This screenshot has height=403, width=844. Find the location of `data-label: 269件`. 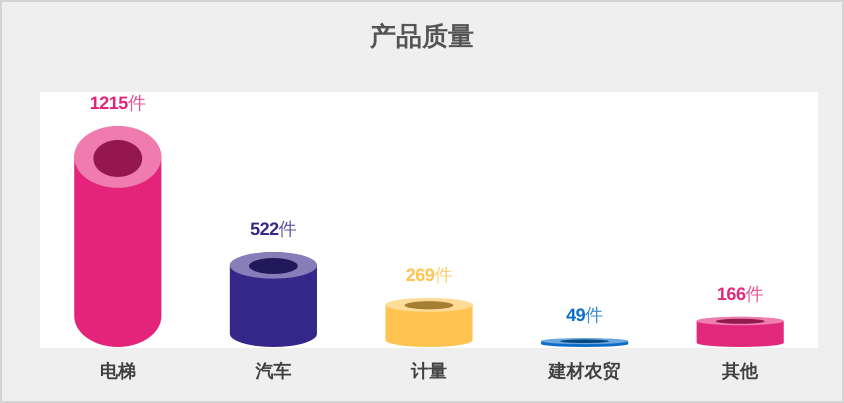

data-label: 269件 is located at coordinates (429, 275).